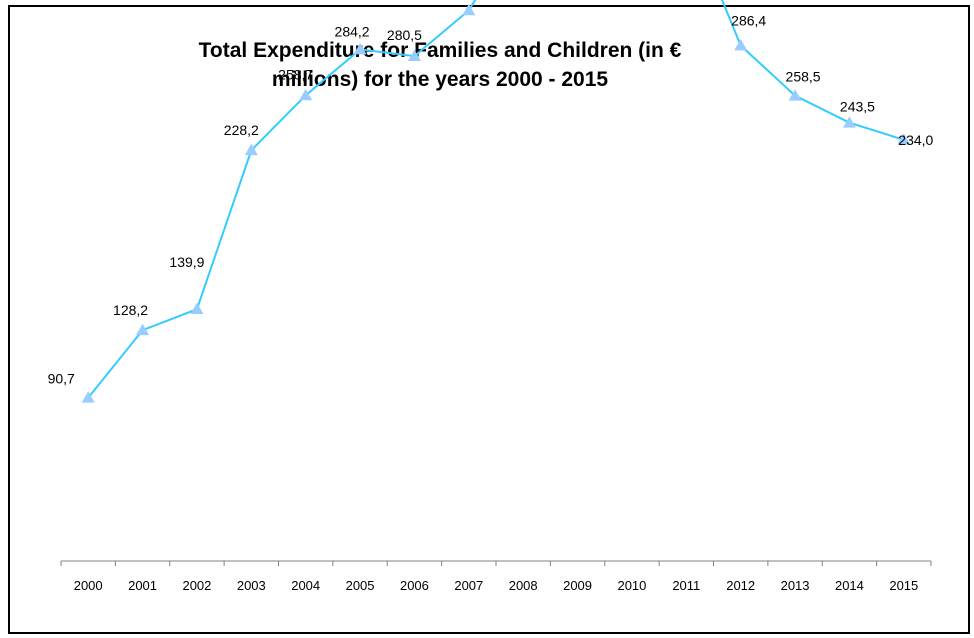 This screenshot has height=638, width=974. Describe the element at coordinates (468, 585) in the screenshot. I see `x-tick-label: 2007` at that location.